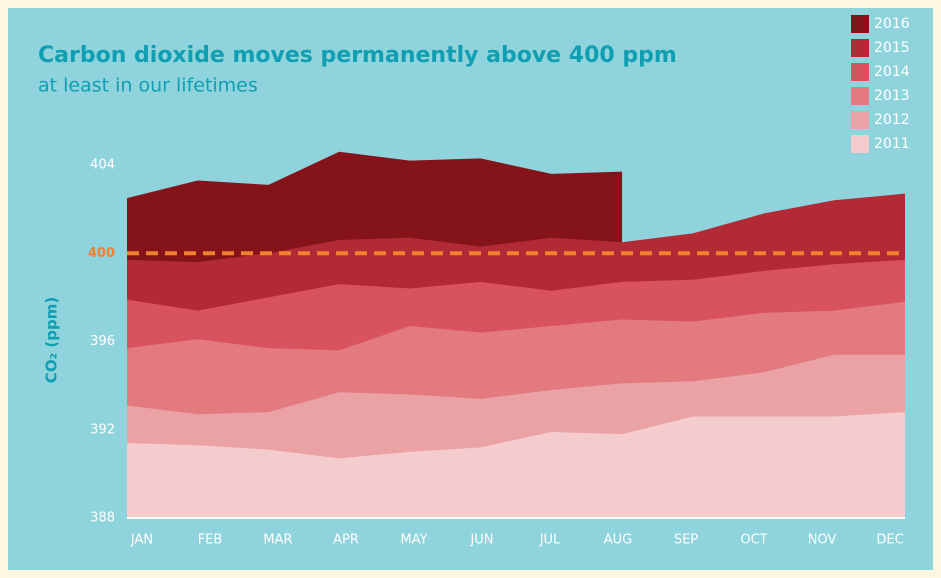 The image size is (941, 578). What do you see at coordinates (822, 540) in the screenshot?
I see `x-tick-label: NOV` at bounding box center [822, 540].